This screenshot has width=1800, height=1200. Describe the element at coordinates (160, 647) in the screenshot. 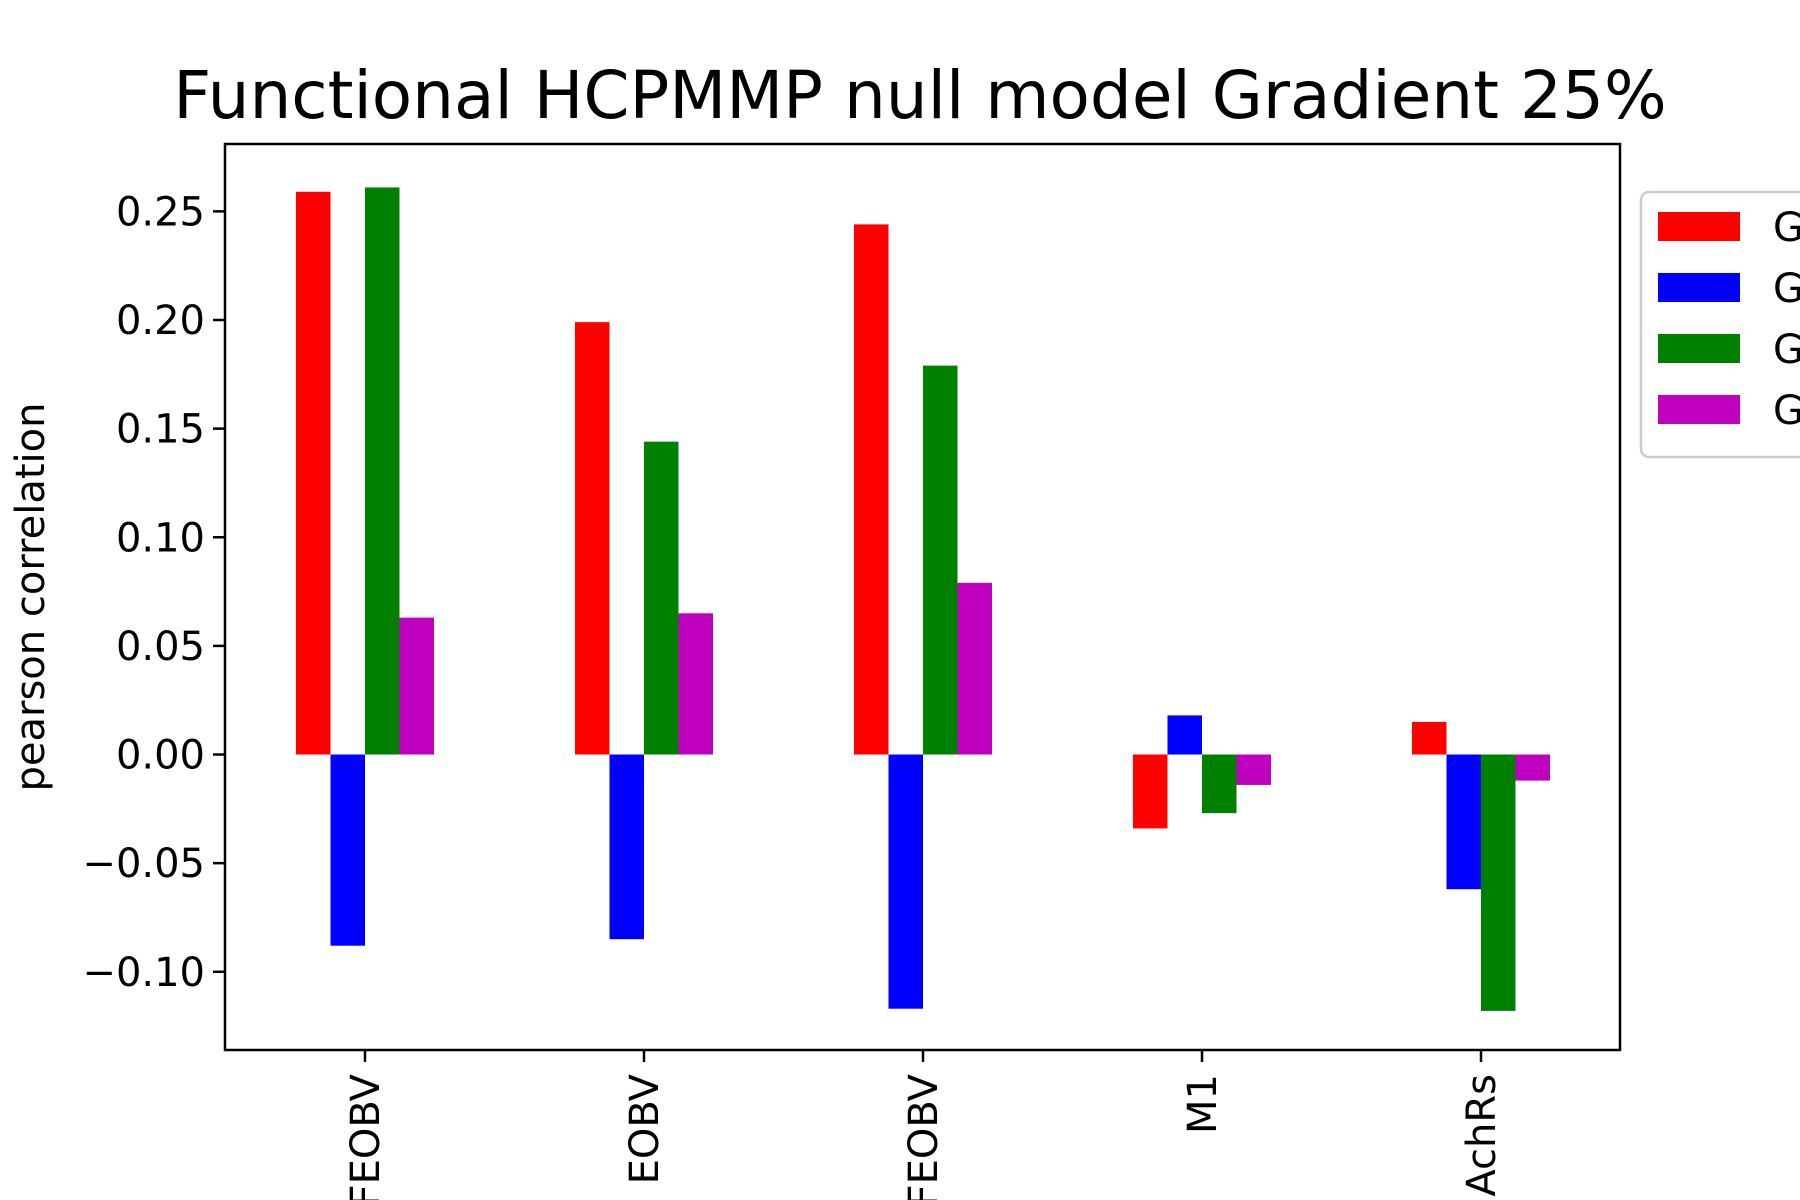

I see `y-tick-label: 0.05` at that location.